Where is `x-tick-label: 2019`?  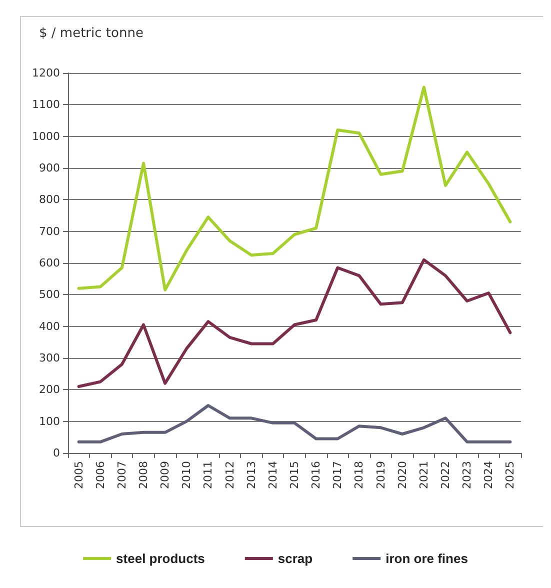
x-tick-label: 2019 is located at coordinates (381, 475).